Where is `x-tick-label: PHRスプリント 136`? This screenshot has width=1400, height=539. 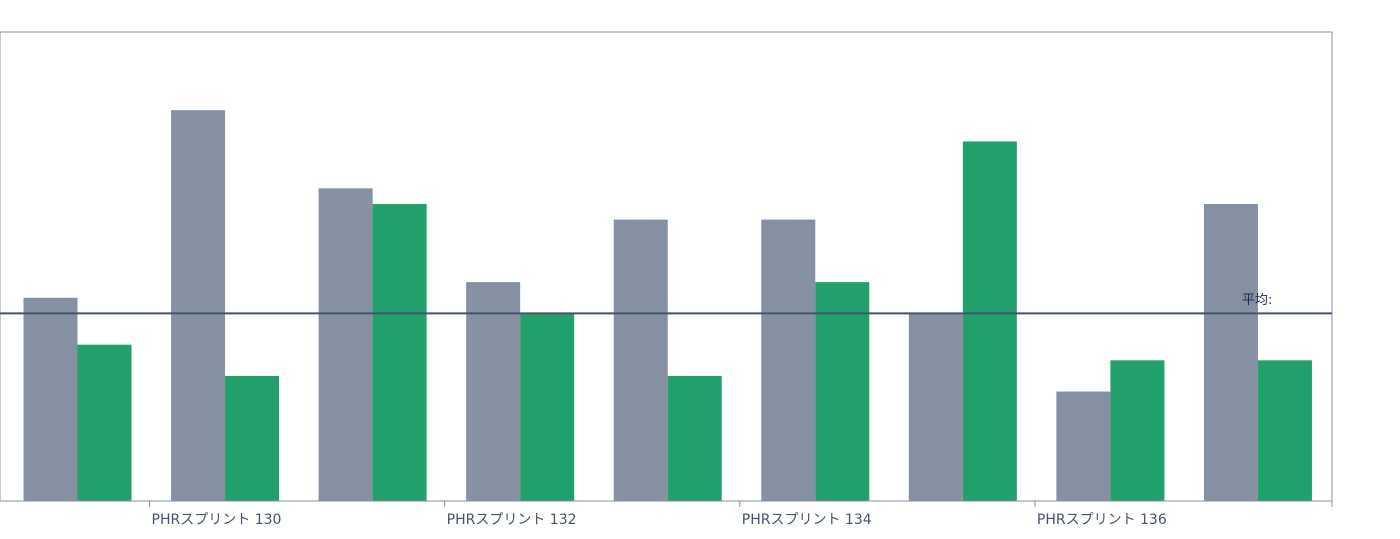
x-tick-label: PHRスプリント 136 is located at coordinates (1102, 520).